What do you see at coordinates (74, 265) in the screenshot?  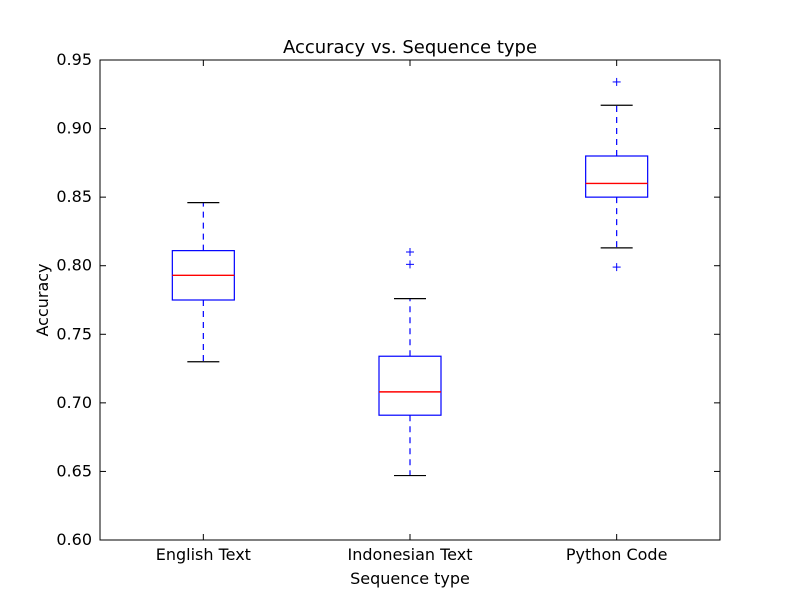 I see `y-tick-label: 0.80` at bounding box center [74, 265].